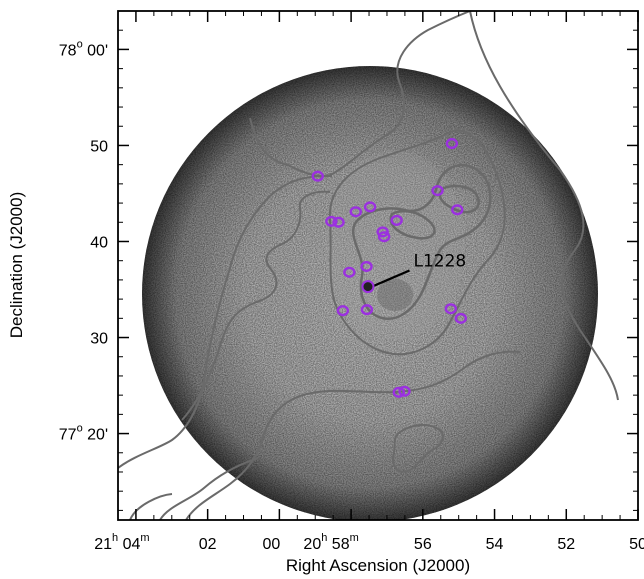 This screenshot has height=579, width=644. I want to click on y-axis-label: Declination (J2000), so click(16, 265).